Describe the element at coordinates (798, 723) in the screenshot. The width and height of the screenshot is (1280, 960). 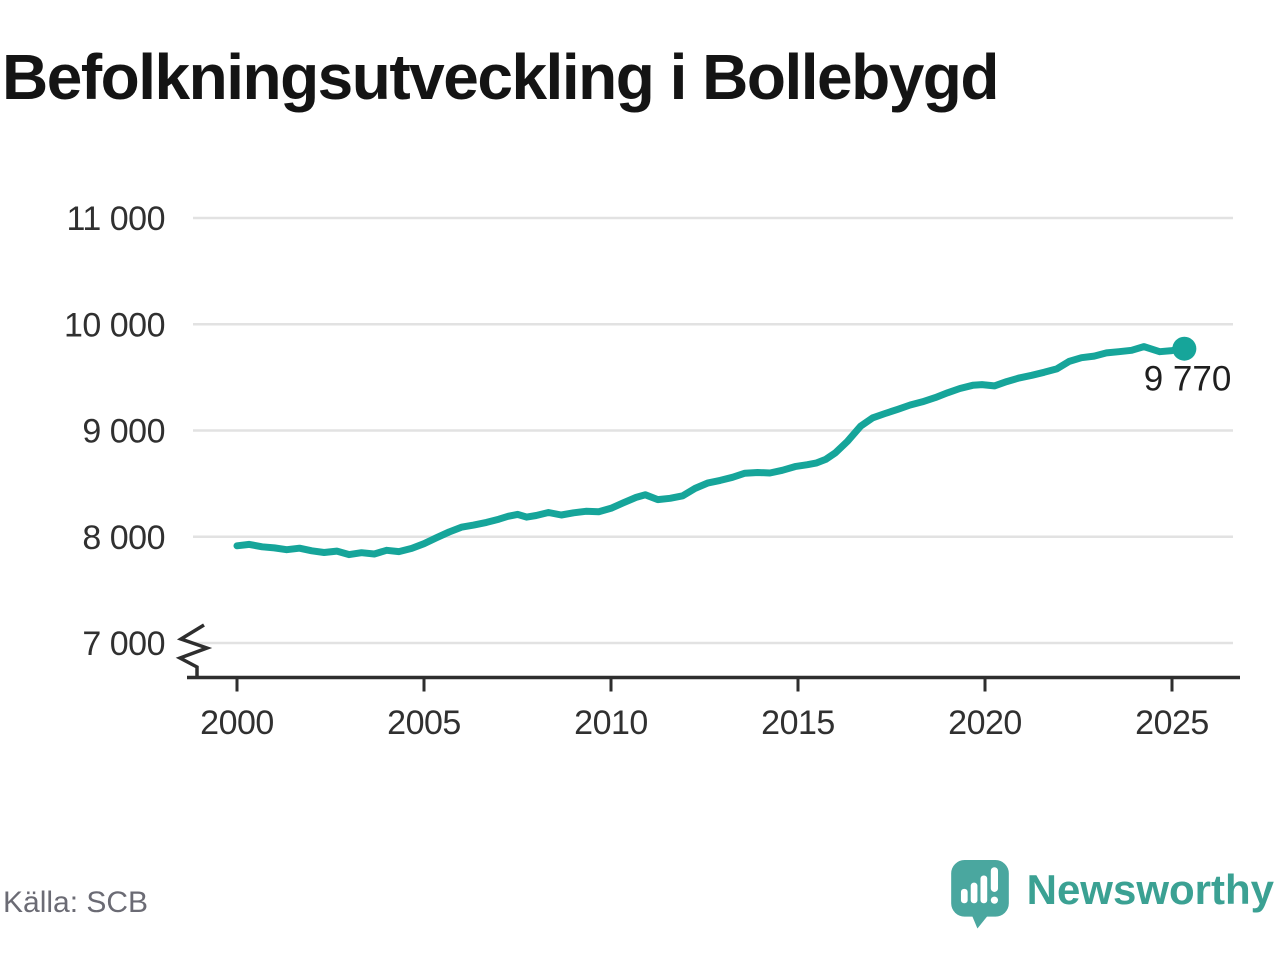
I see `x-tick-label: 2015` at that location.